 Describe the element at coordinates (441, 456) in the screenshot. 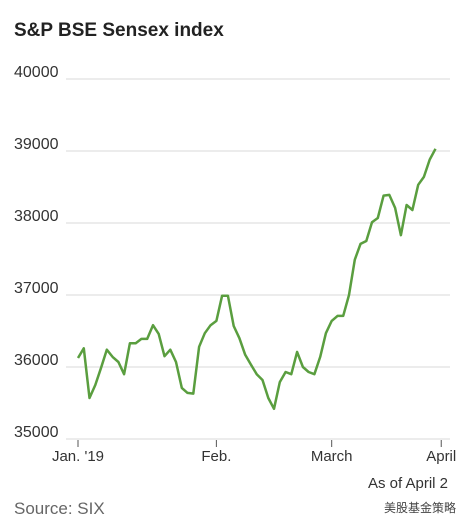

I see `x-tick-label: April` at that location.